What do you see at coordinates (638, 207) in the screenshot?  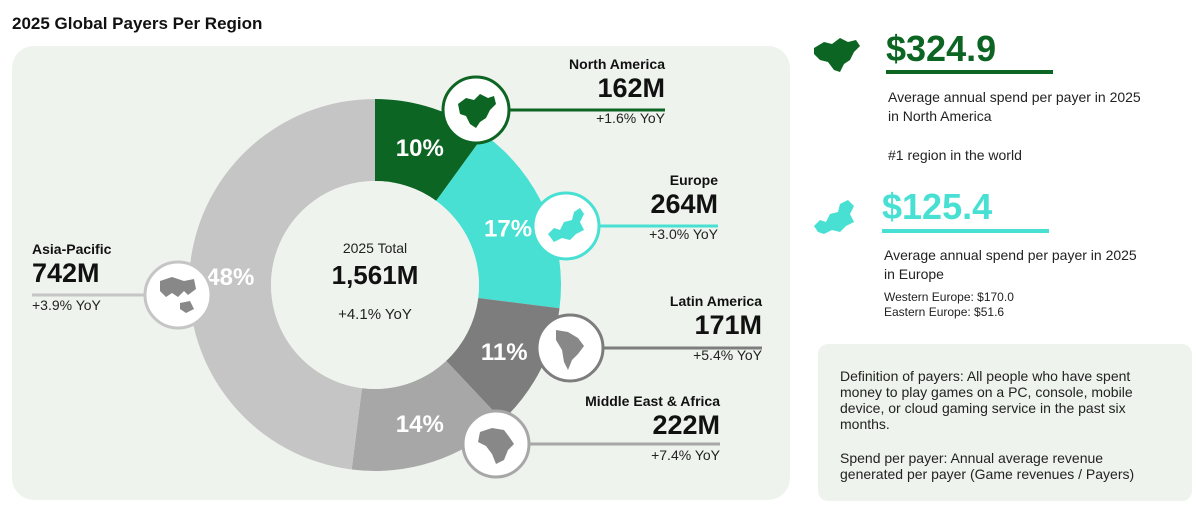 I see `label-europe: Europe 264M +3.0% YoY` at bounding box center [638, 207].